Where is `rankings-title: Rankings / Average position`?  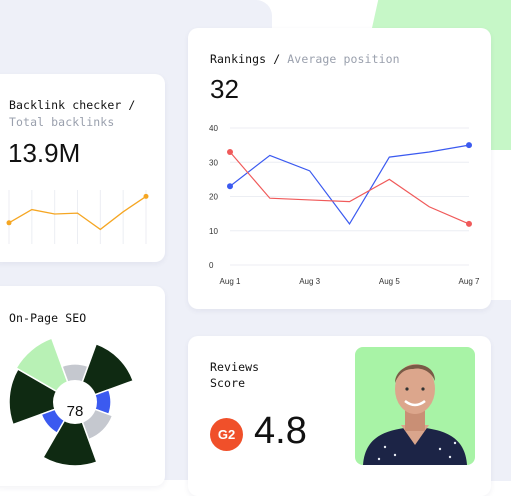
rankings-title: Rankings / Average position is located at coordinates (305, 59).